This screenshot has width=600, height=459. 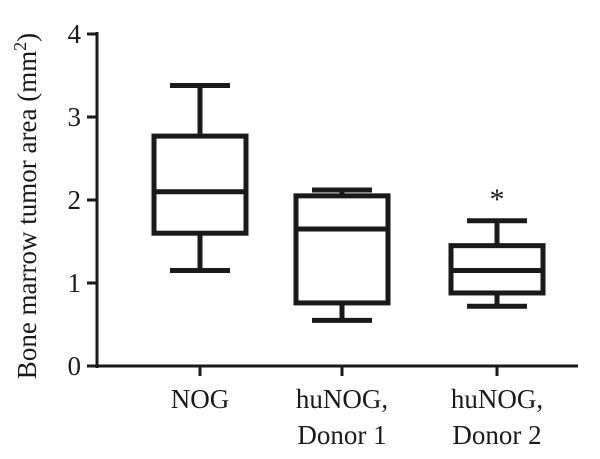 I want to click on category-label: NOG, so click(x=200, y=399).